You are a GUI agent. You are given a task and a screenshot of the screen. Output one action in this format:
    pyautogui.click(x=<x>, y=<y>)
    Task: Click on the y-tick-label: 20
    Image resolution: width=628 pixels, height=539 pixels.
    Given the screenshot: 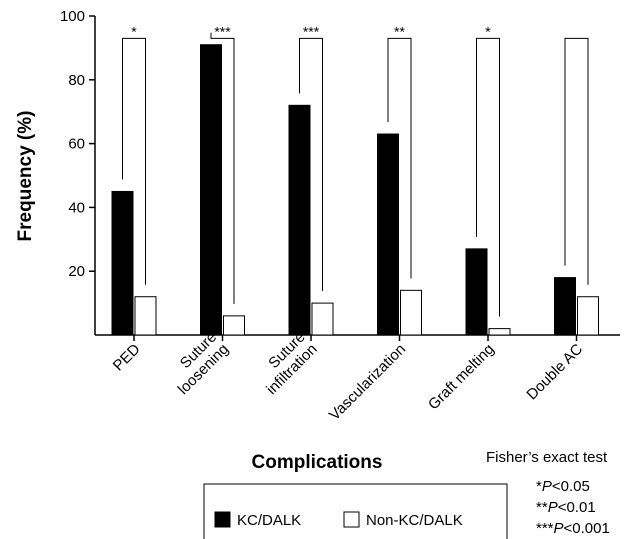 What is the action you would take?
    pyautogui.click(x=76, y=271)
    